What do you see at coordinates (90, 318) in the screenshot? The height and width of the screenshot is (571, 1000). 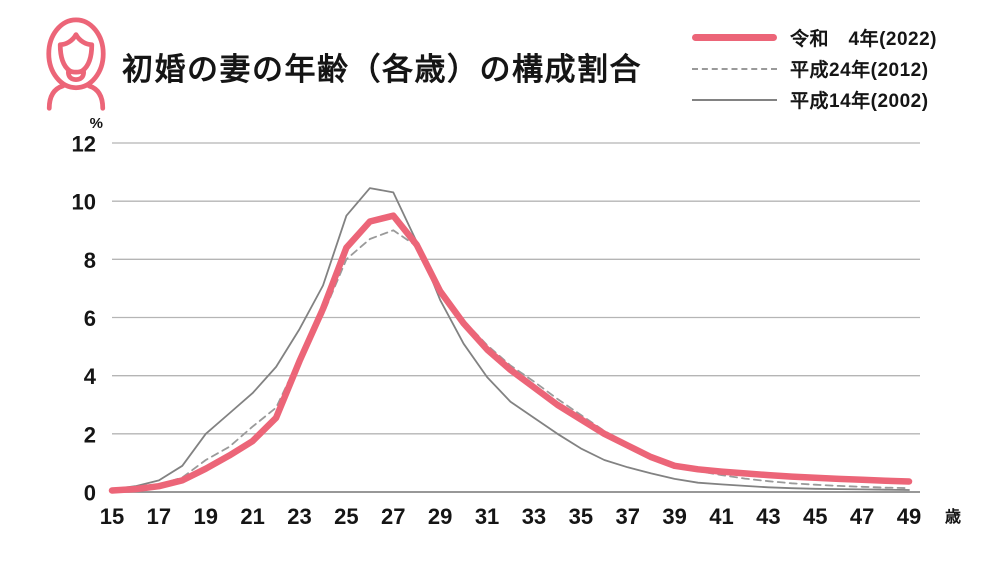 I see `y-tick-label: 6` at bounding box center [90, 318].